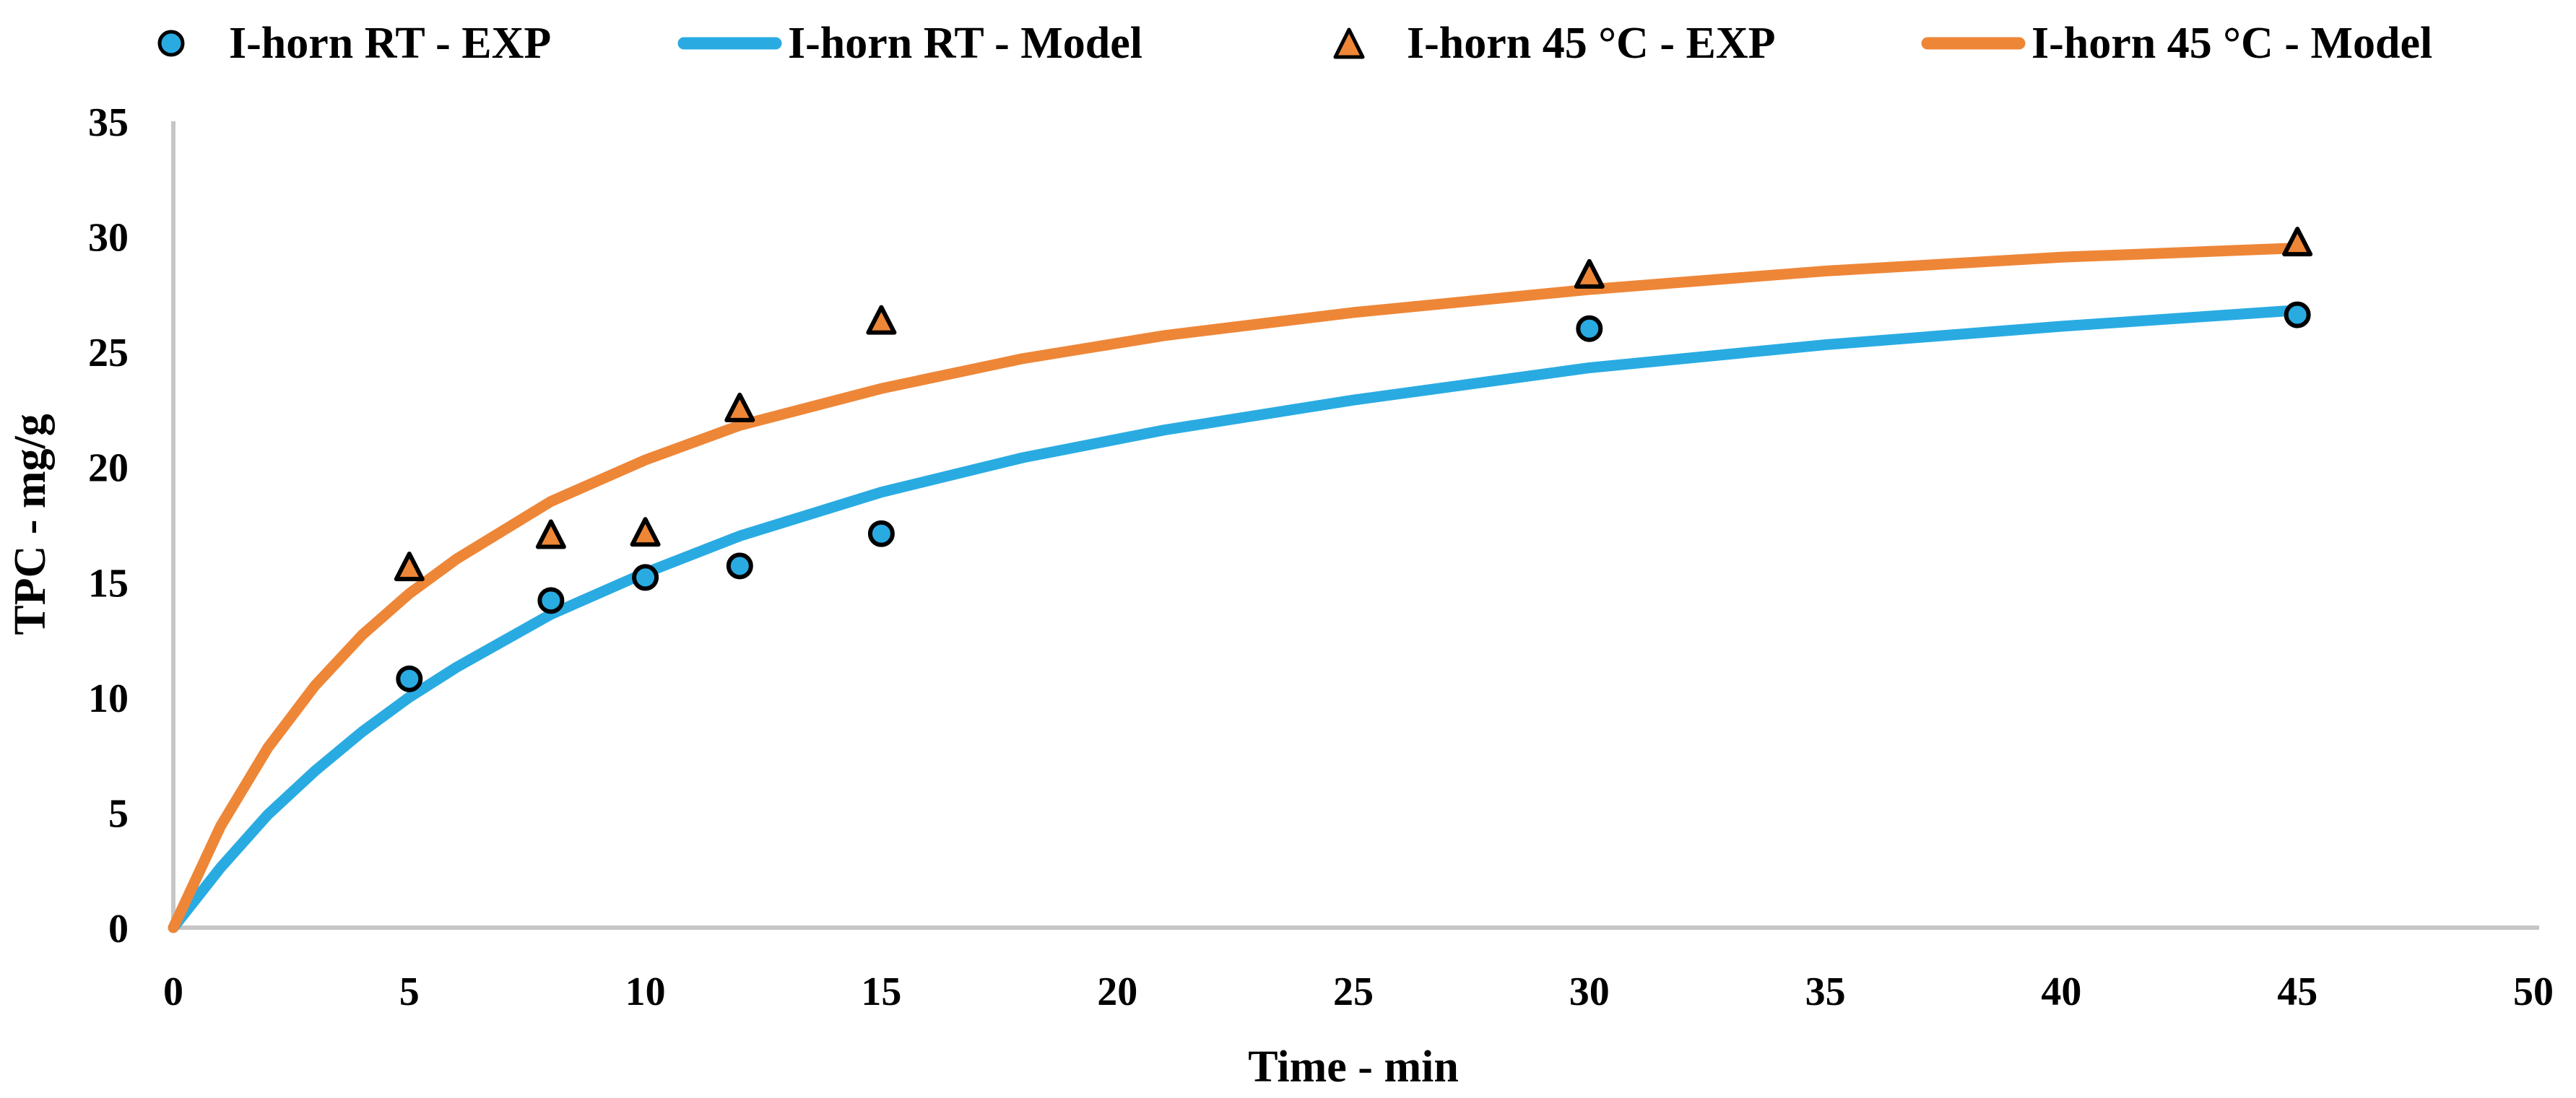 This screenshot has width=2576, height=1098. Describe the element at coordinates (1117, 992) in the screenshot. I see `x-tick-label: 20` at that location.